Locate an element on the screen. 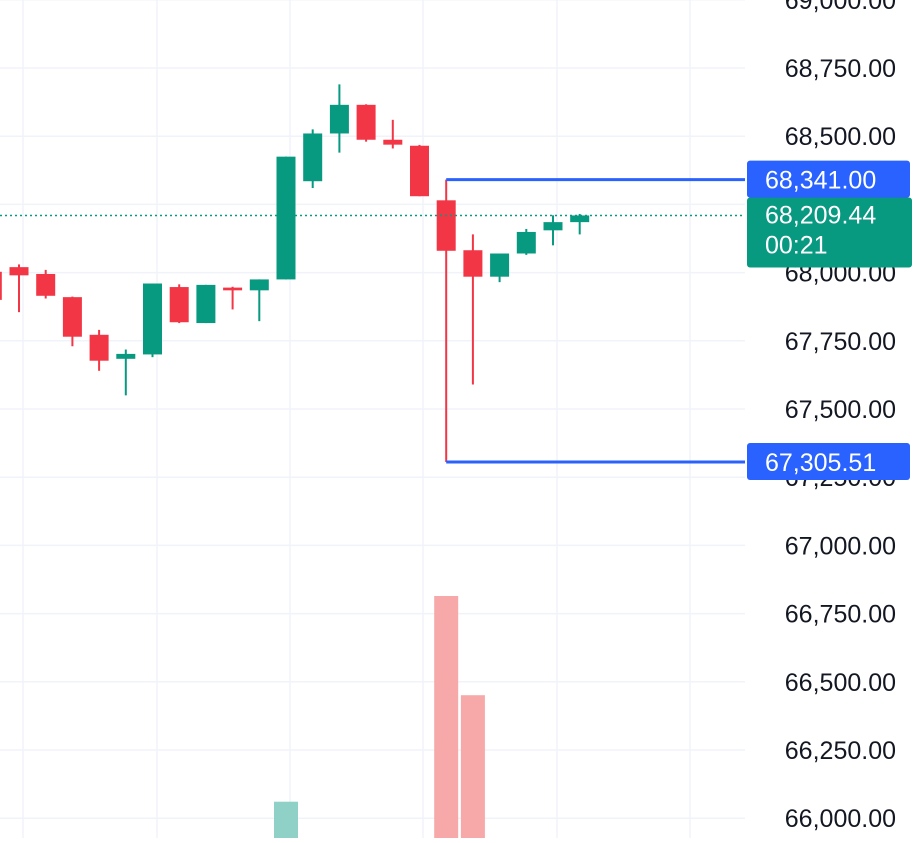 This screenshot has width=924, height=843. price-axis-tick-label: 67,000.00 is located at coordinates (840, 546).